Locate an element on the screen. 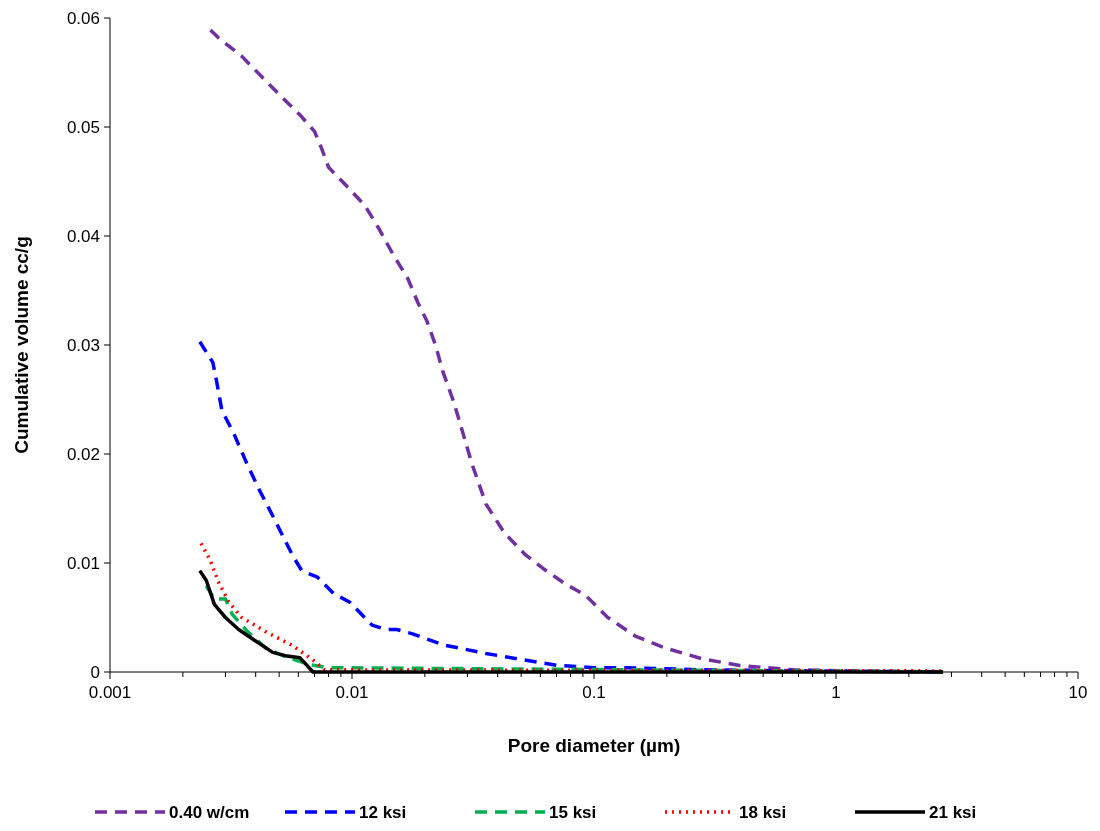 The width and height of the screenshot is (1100, 831). y-tick-label: 0.04 is located at coordinates (83, 236).